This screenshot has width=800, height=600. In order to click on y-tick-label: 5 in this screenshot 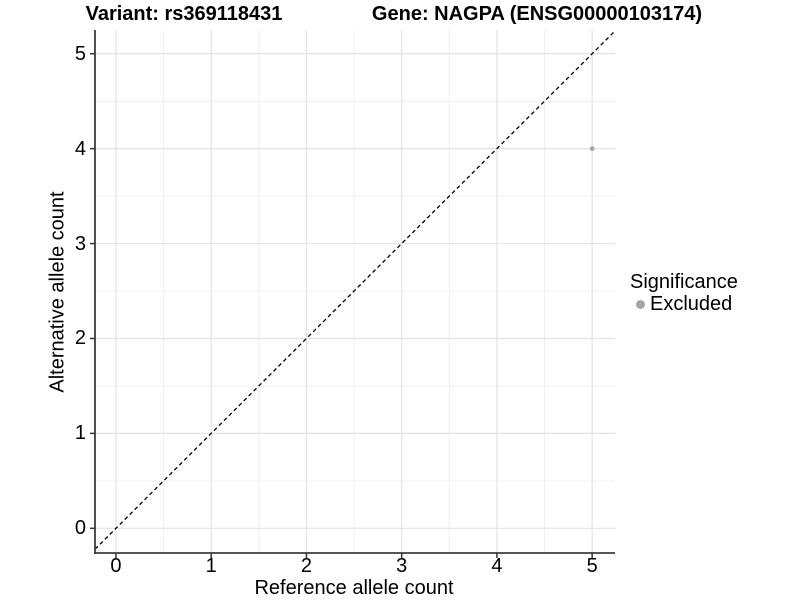, I will do `click(80, 53)`.